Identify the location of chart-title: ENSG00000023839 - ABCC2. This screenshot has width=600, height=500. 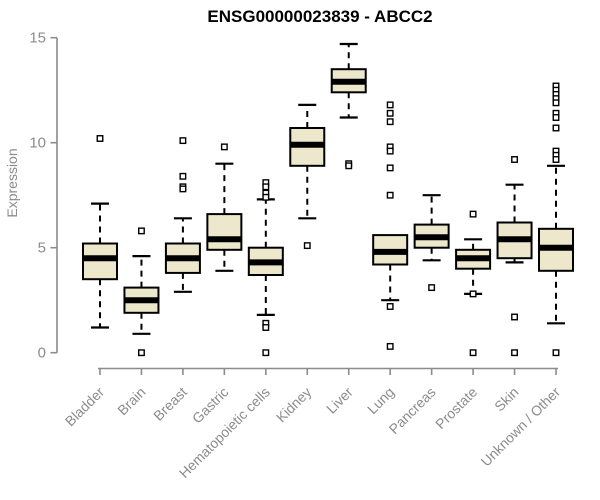
(319, 16).